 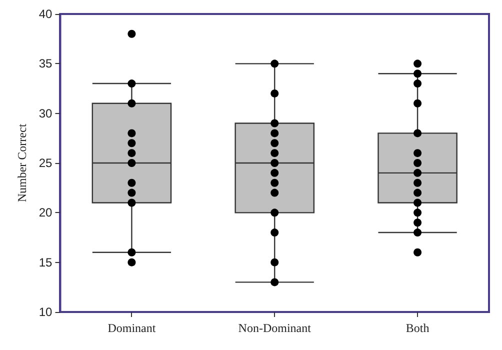 What do you see at coordinates (45, 14) in the screenshot?
I see `y-tick-label: 40` at bounding box center [45, 14].